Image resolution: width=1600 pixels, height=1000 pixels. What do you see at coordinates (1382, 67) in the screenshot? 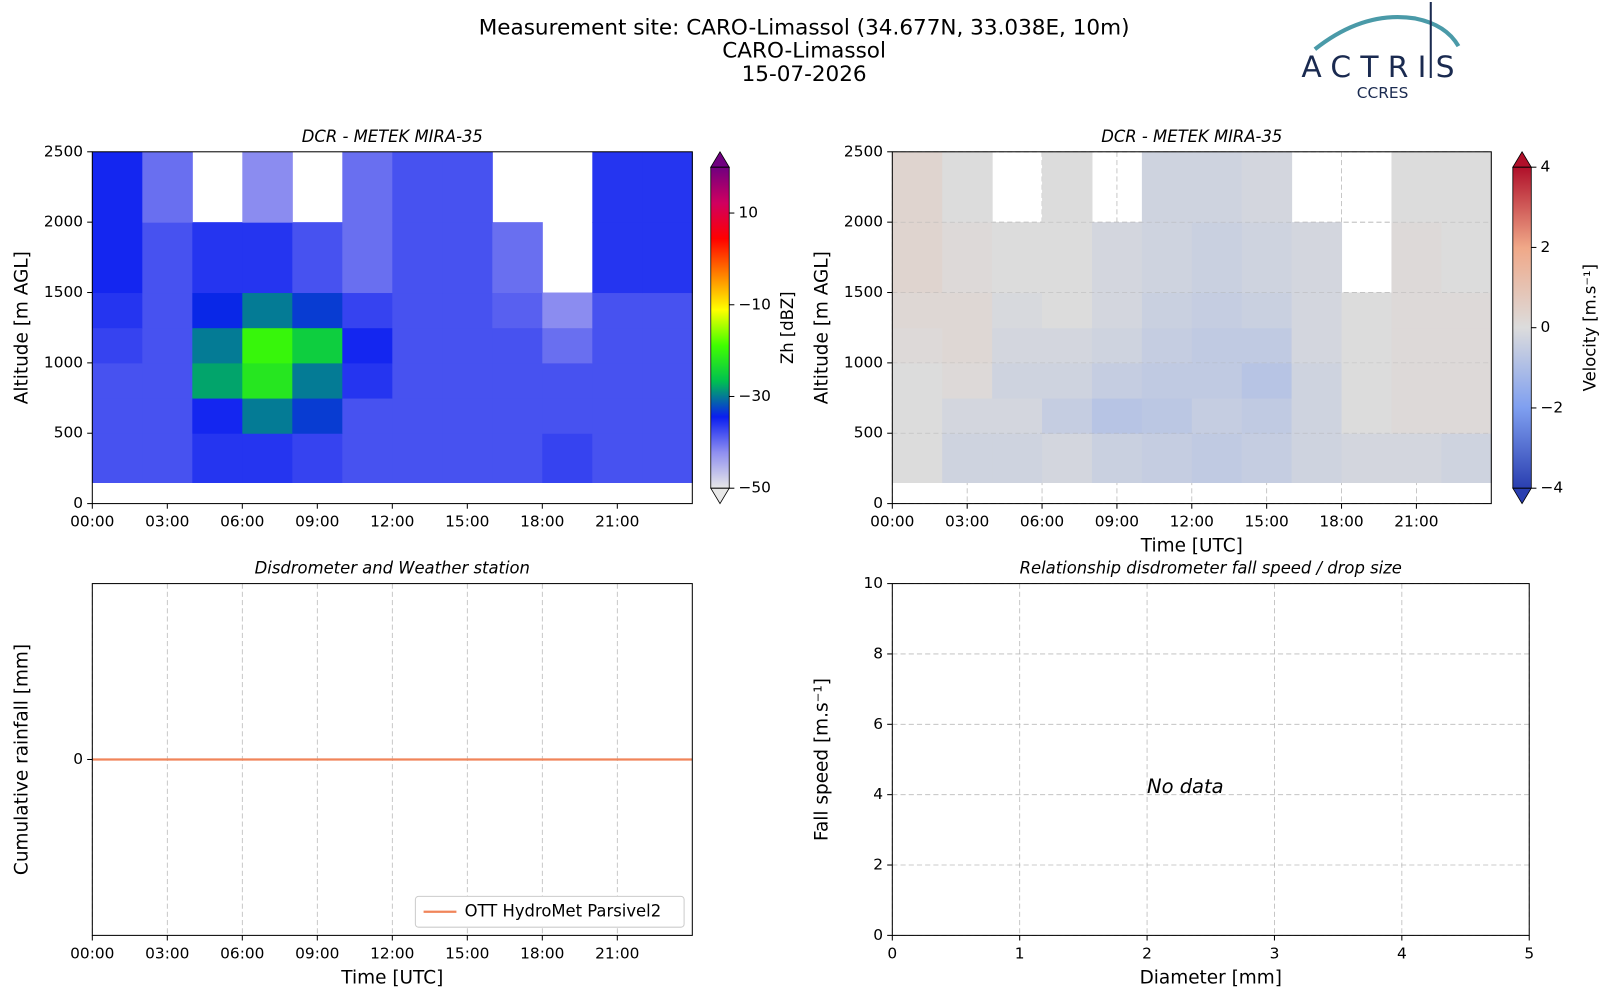
I see `logo-text: ACTRIS` at bounding box center [1382, 67].